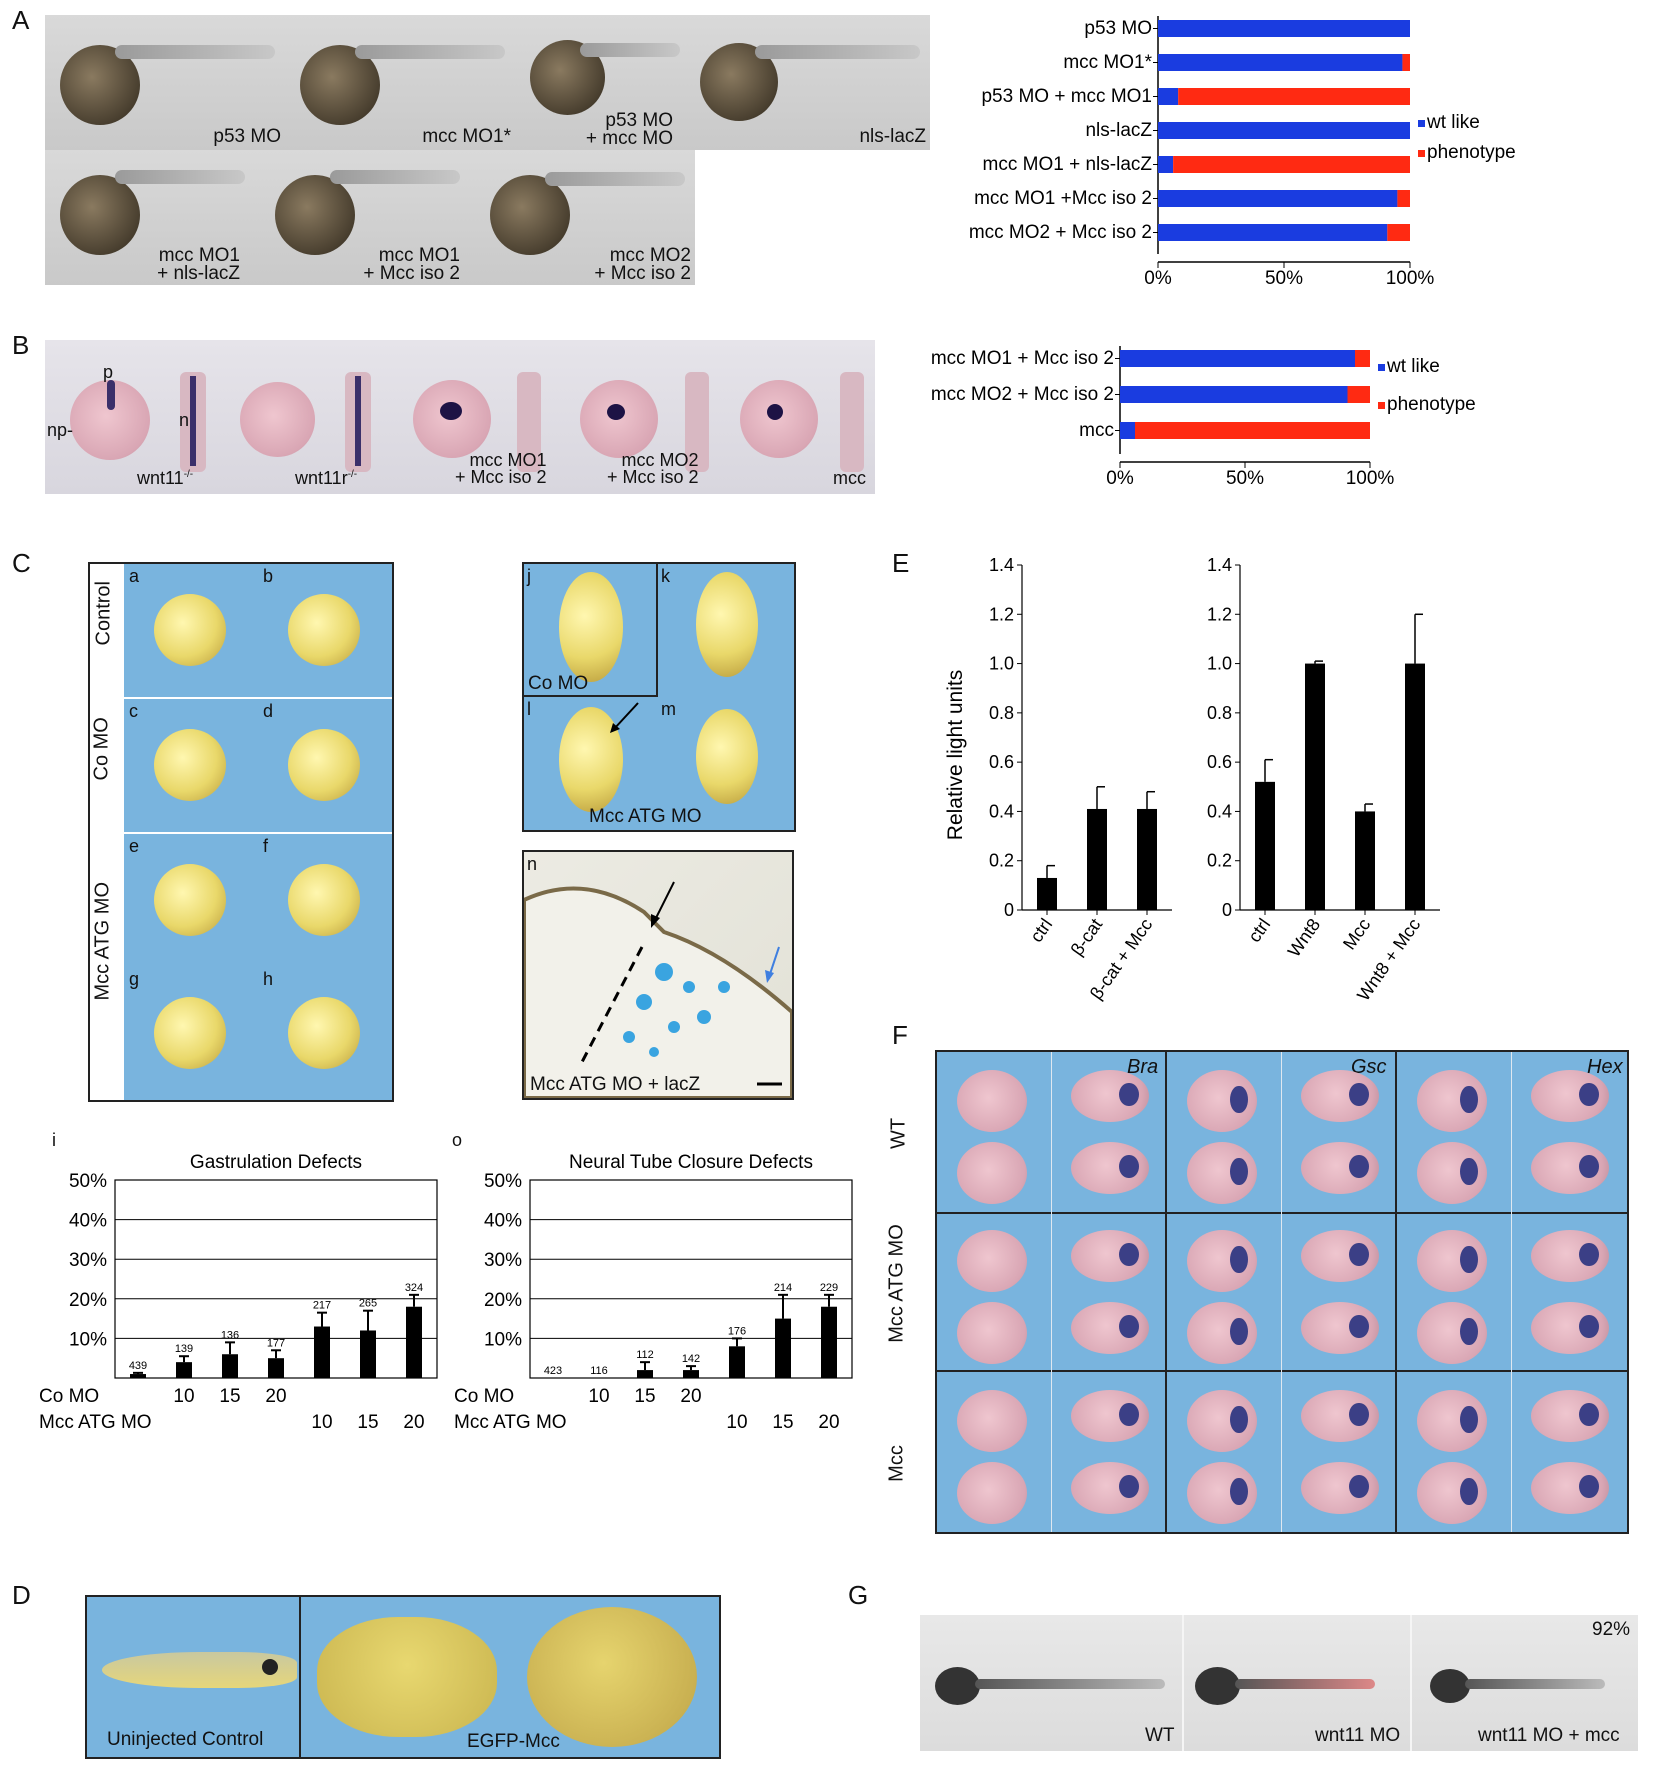 This screenshot has height=1773, width=1656. I want to click on a-photo-p53-mcc: p53 MO + mcc MO, so click(600, 82).